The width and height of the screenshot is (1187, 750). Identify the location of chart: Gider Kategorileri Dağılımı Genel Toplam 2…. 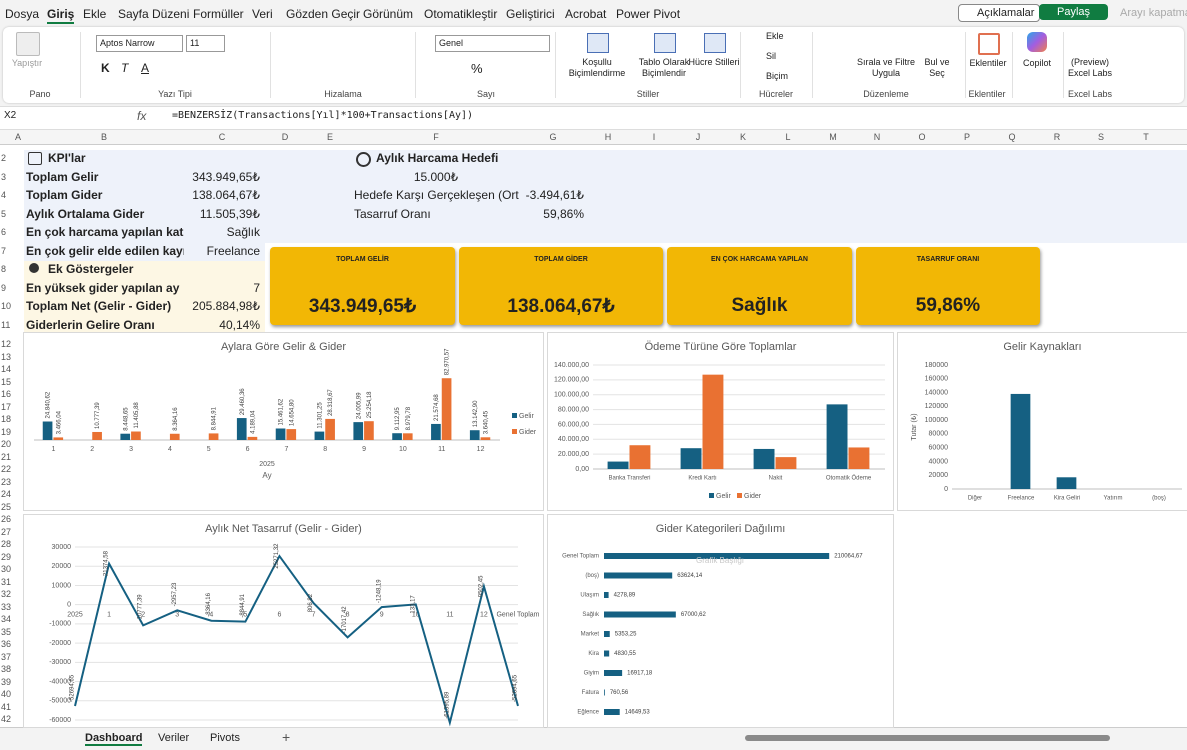
(720, 621).